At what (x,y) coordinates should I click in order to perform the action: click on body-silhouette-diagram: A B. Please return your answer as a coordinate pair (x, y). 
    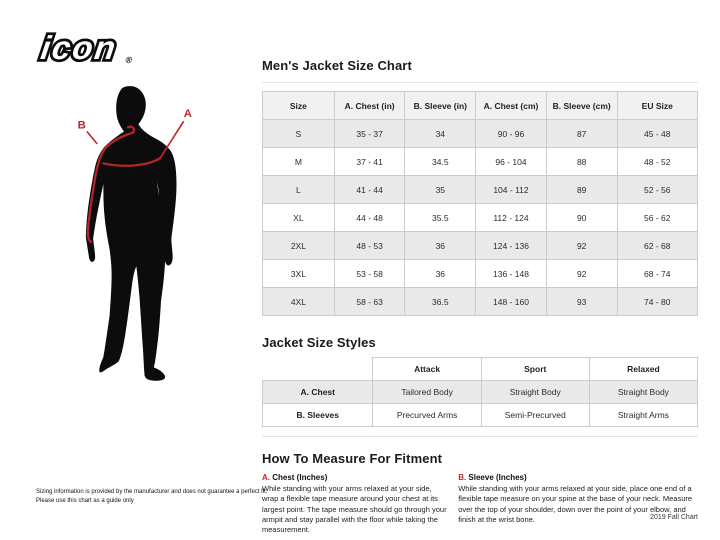
    Looking at the image, I should click on (135, 233).